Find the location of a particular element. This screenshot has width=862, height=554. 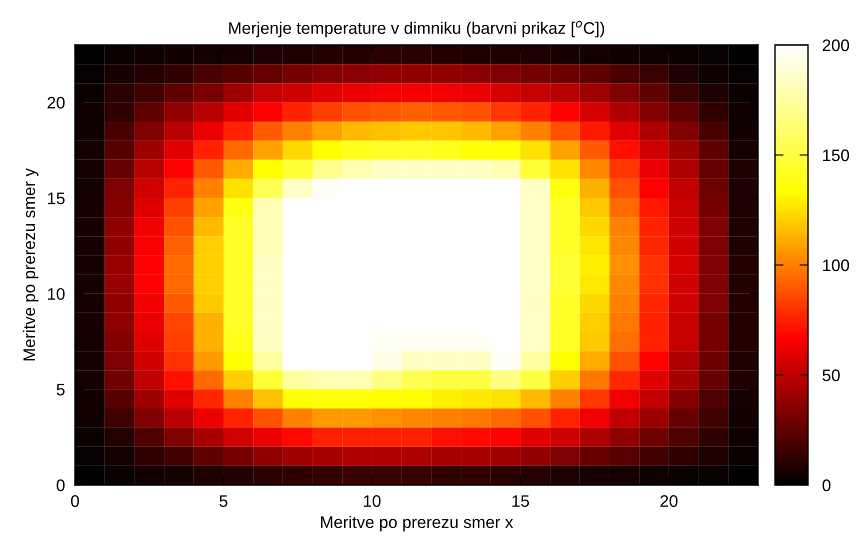

y-tick-label: 0 is located at coordinates (60, 485).